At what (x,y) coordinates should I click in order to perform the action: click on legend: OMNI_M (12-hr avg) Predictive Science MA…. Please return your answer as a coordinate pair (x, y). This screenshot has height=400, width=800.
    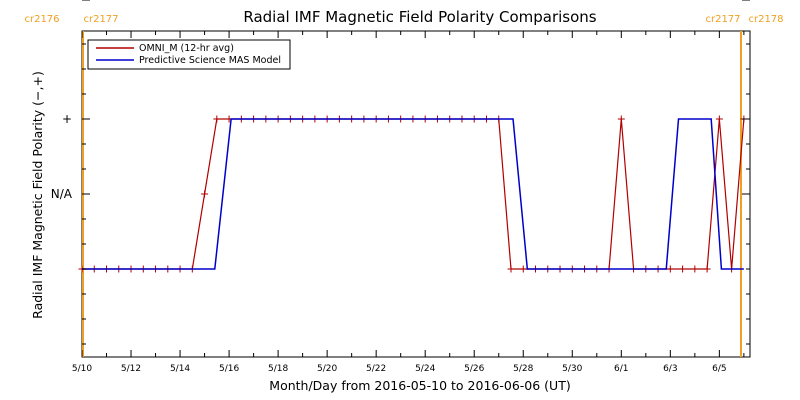
    Looking at the image, I should click on (189, 54).